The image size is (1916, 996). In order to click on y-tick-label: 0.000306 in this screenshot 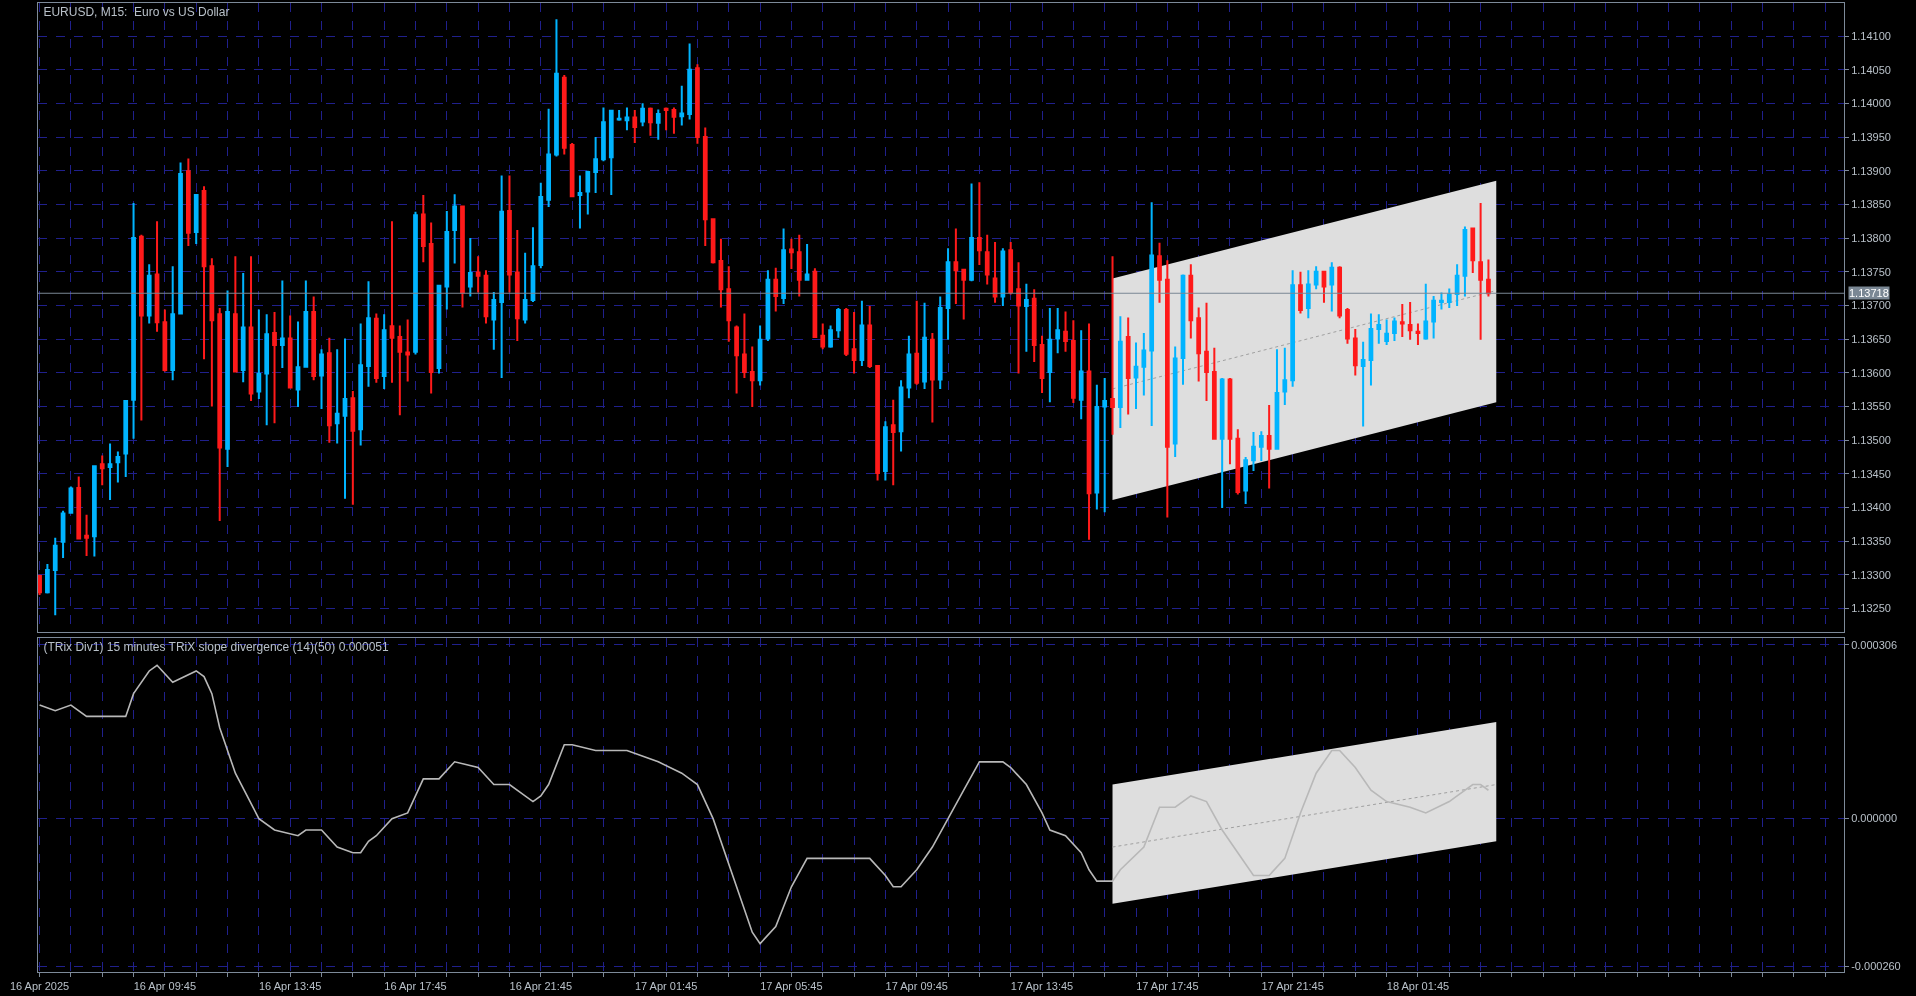, I will do `click(1874, 644)`.